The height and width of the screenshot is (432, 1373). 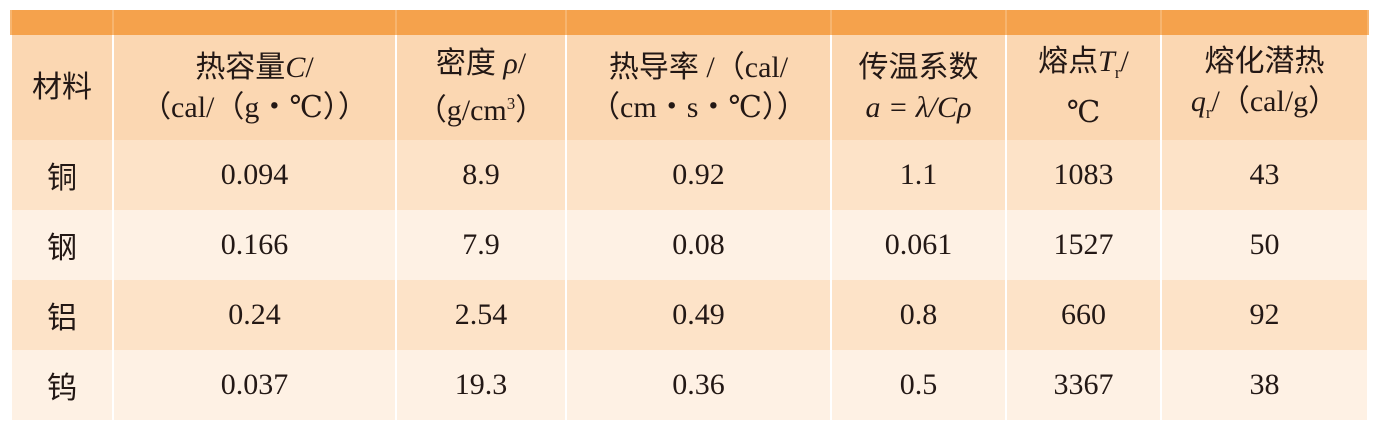 I want to click on header-text: 材料, so click(x=62, y=87).